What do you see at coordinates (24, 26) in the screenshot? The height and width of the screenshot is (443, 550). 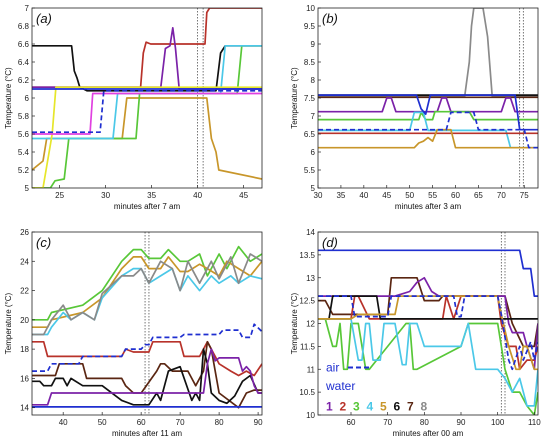 I see `y-tick-label: 6.8` at bounding box center [24, 26].